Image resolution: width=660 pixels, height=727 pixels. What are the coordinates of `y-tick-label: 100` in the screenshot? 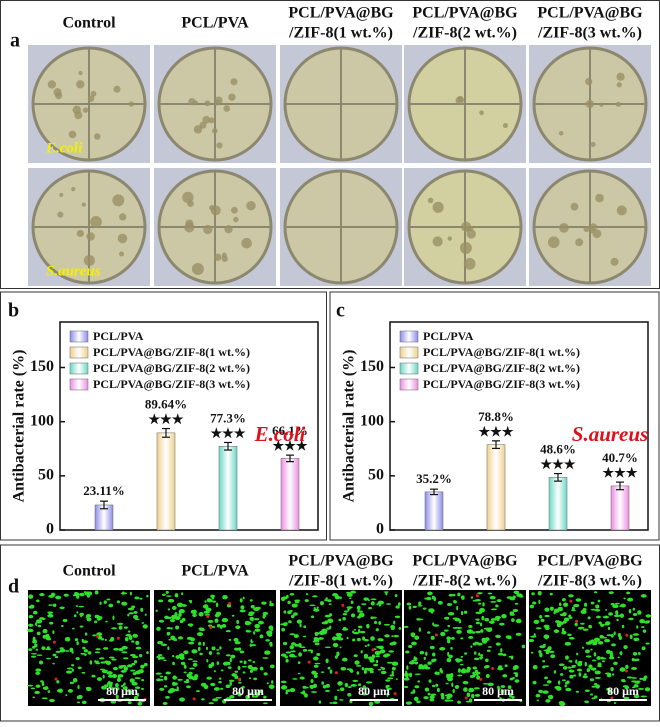 It's located at (372, 420).